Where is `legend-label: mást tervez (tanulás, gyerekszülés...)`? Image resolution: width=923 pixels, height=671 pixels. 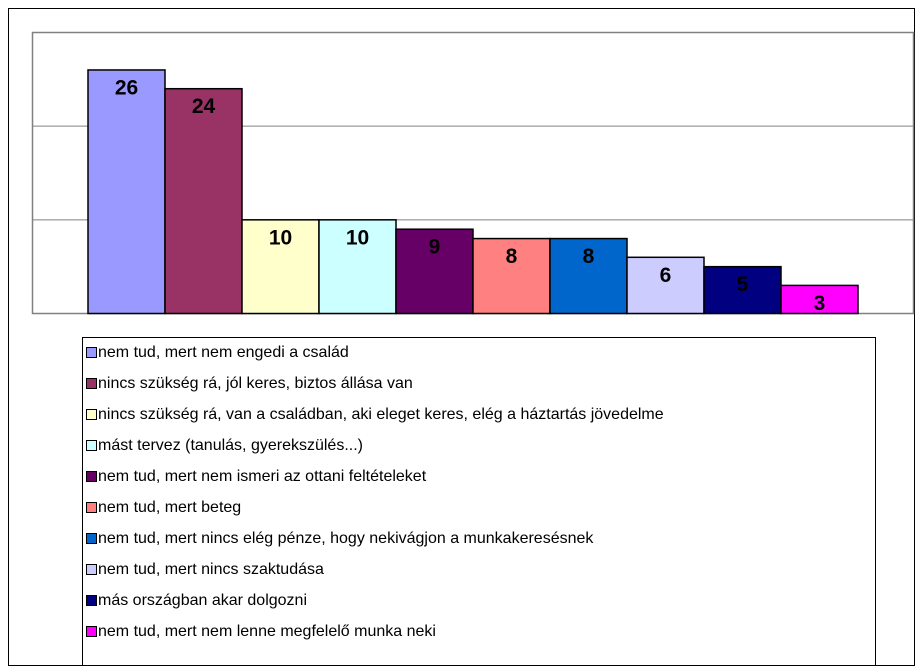 legend-label: mást tervez (tanulás, gyerekszülés...) is located at coordinates (230, 445).